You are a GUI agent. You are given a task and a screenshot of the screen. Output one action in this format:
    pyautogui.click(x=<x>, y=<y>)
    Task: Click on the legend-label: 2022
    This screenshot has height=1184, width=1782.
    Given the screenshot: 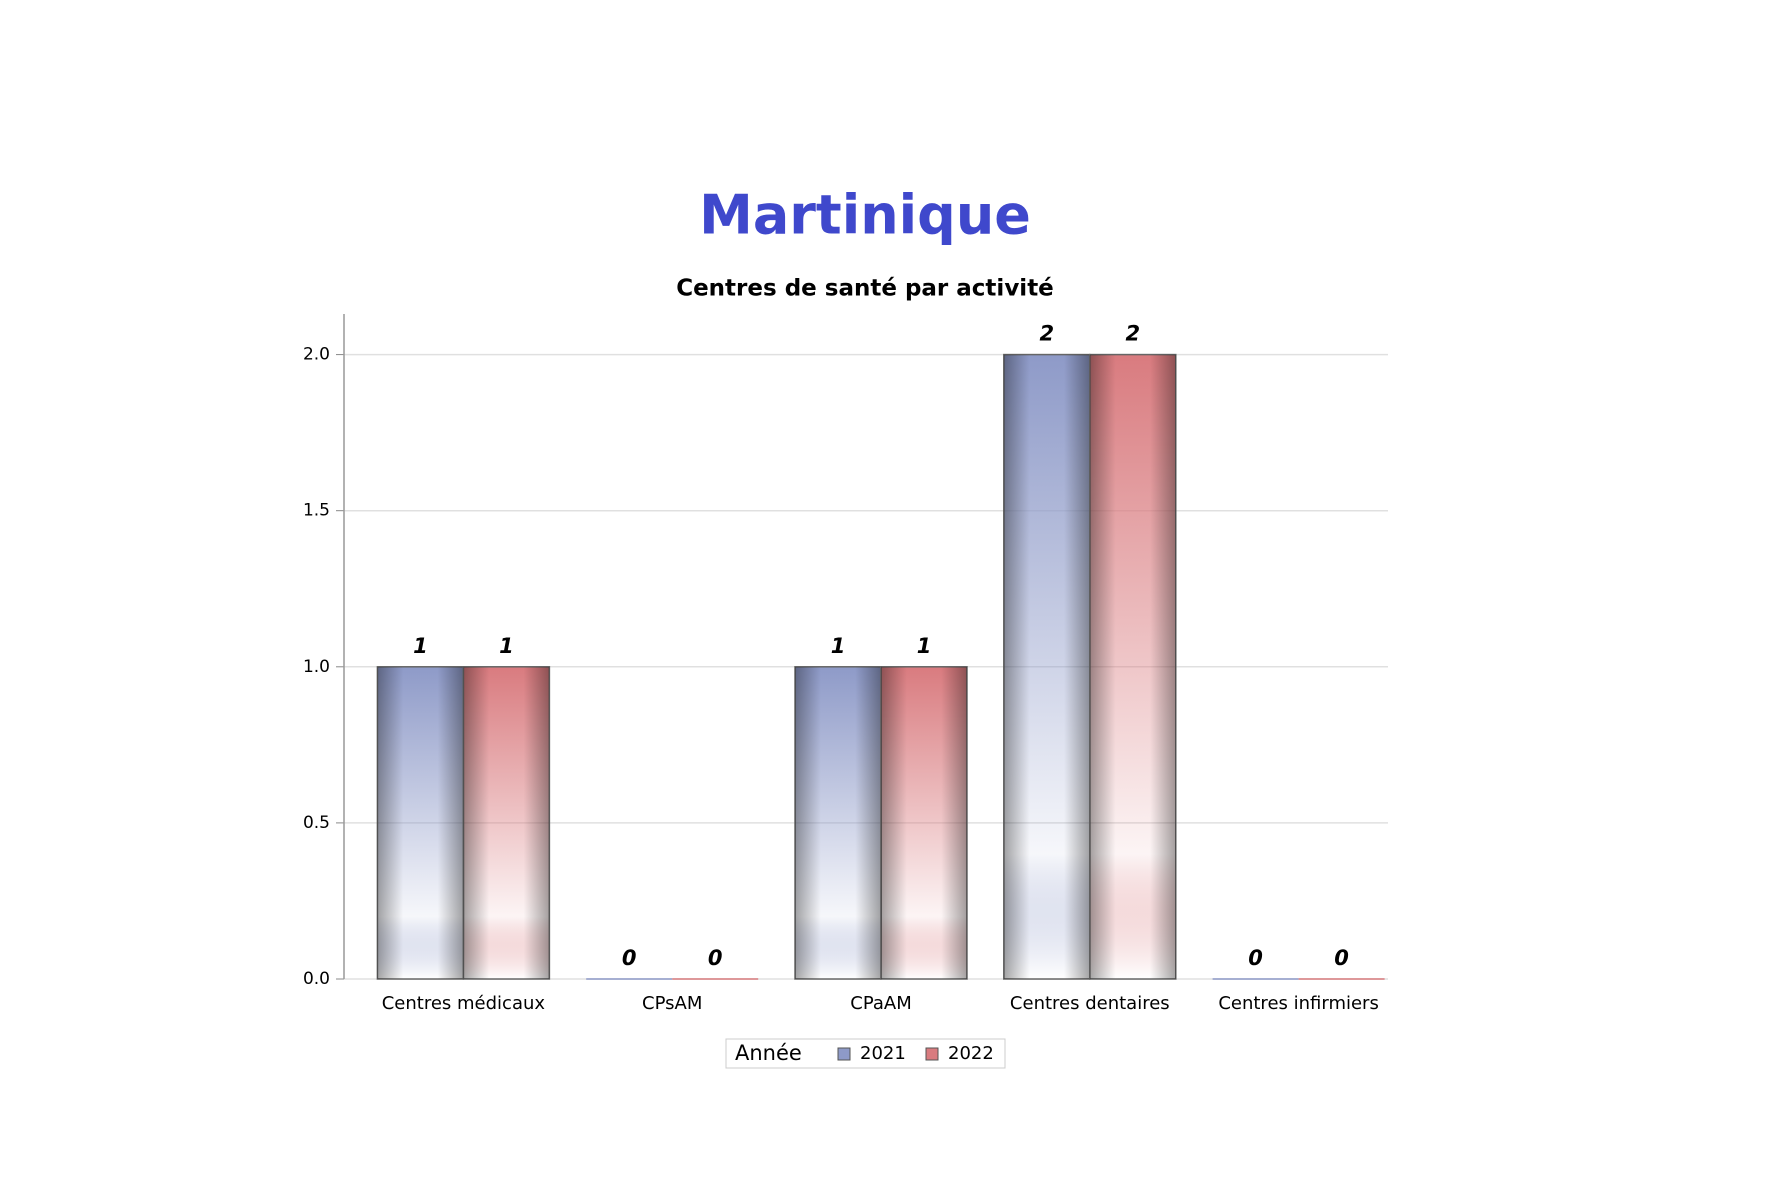 What is the action you would take?
    pyautogui.click(x=971, y=1053)
    